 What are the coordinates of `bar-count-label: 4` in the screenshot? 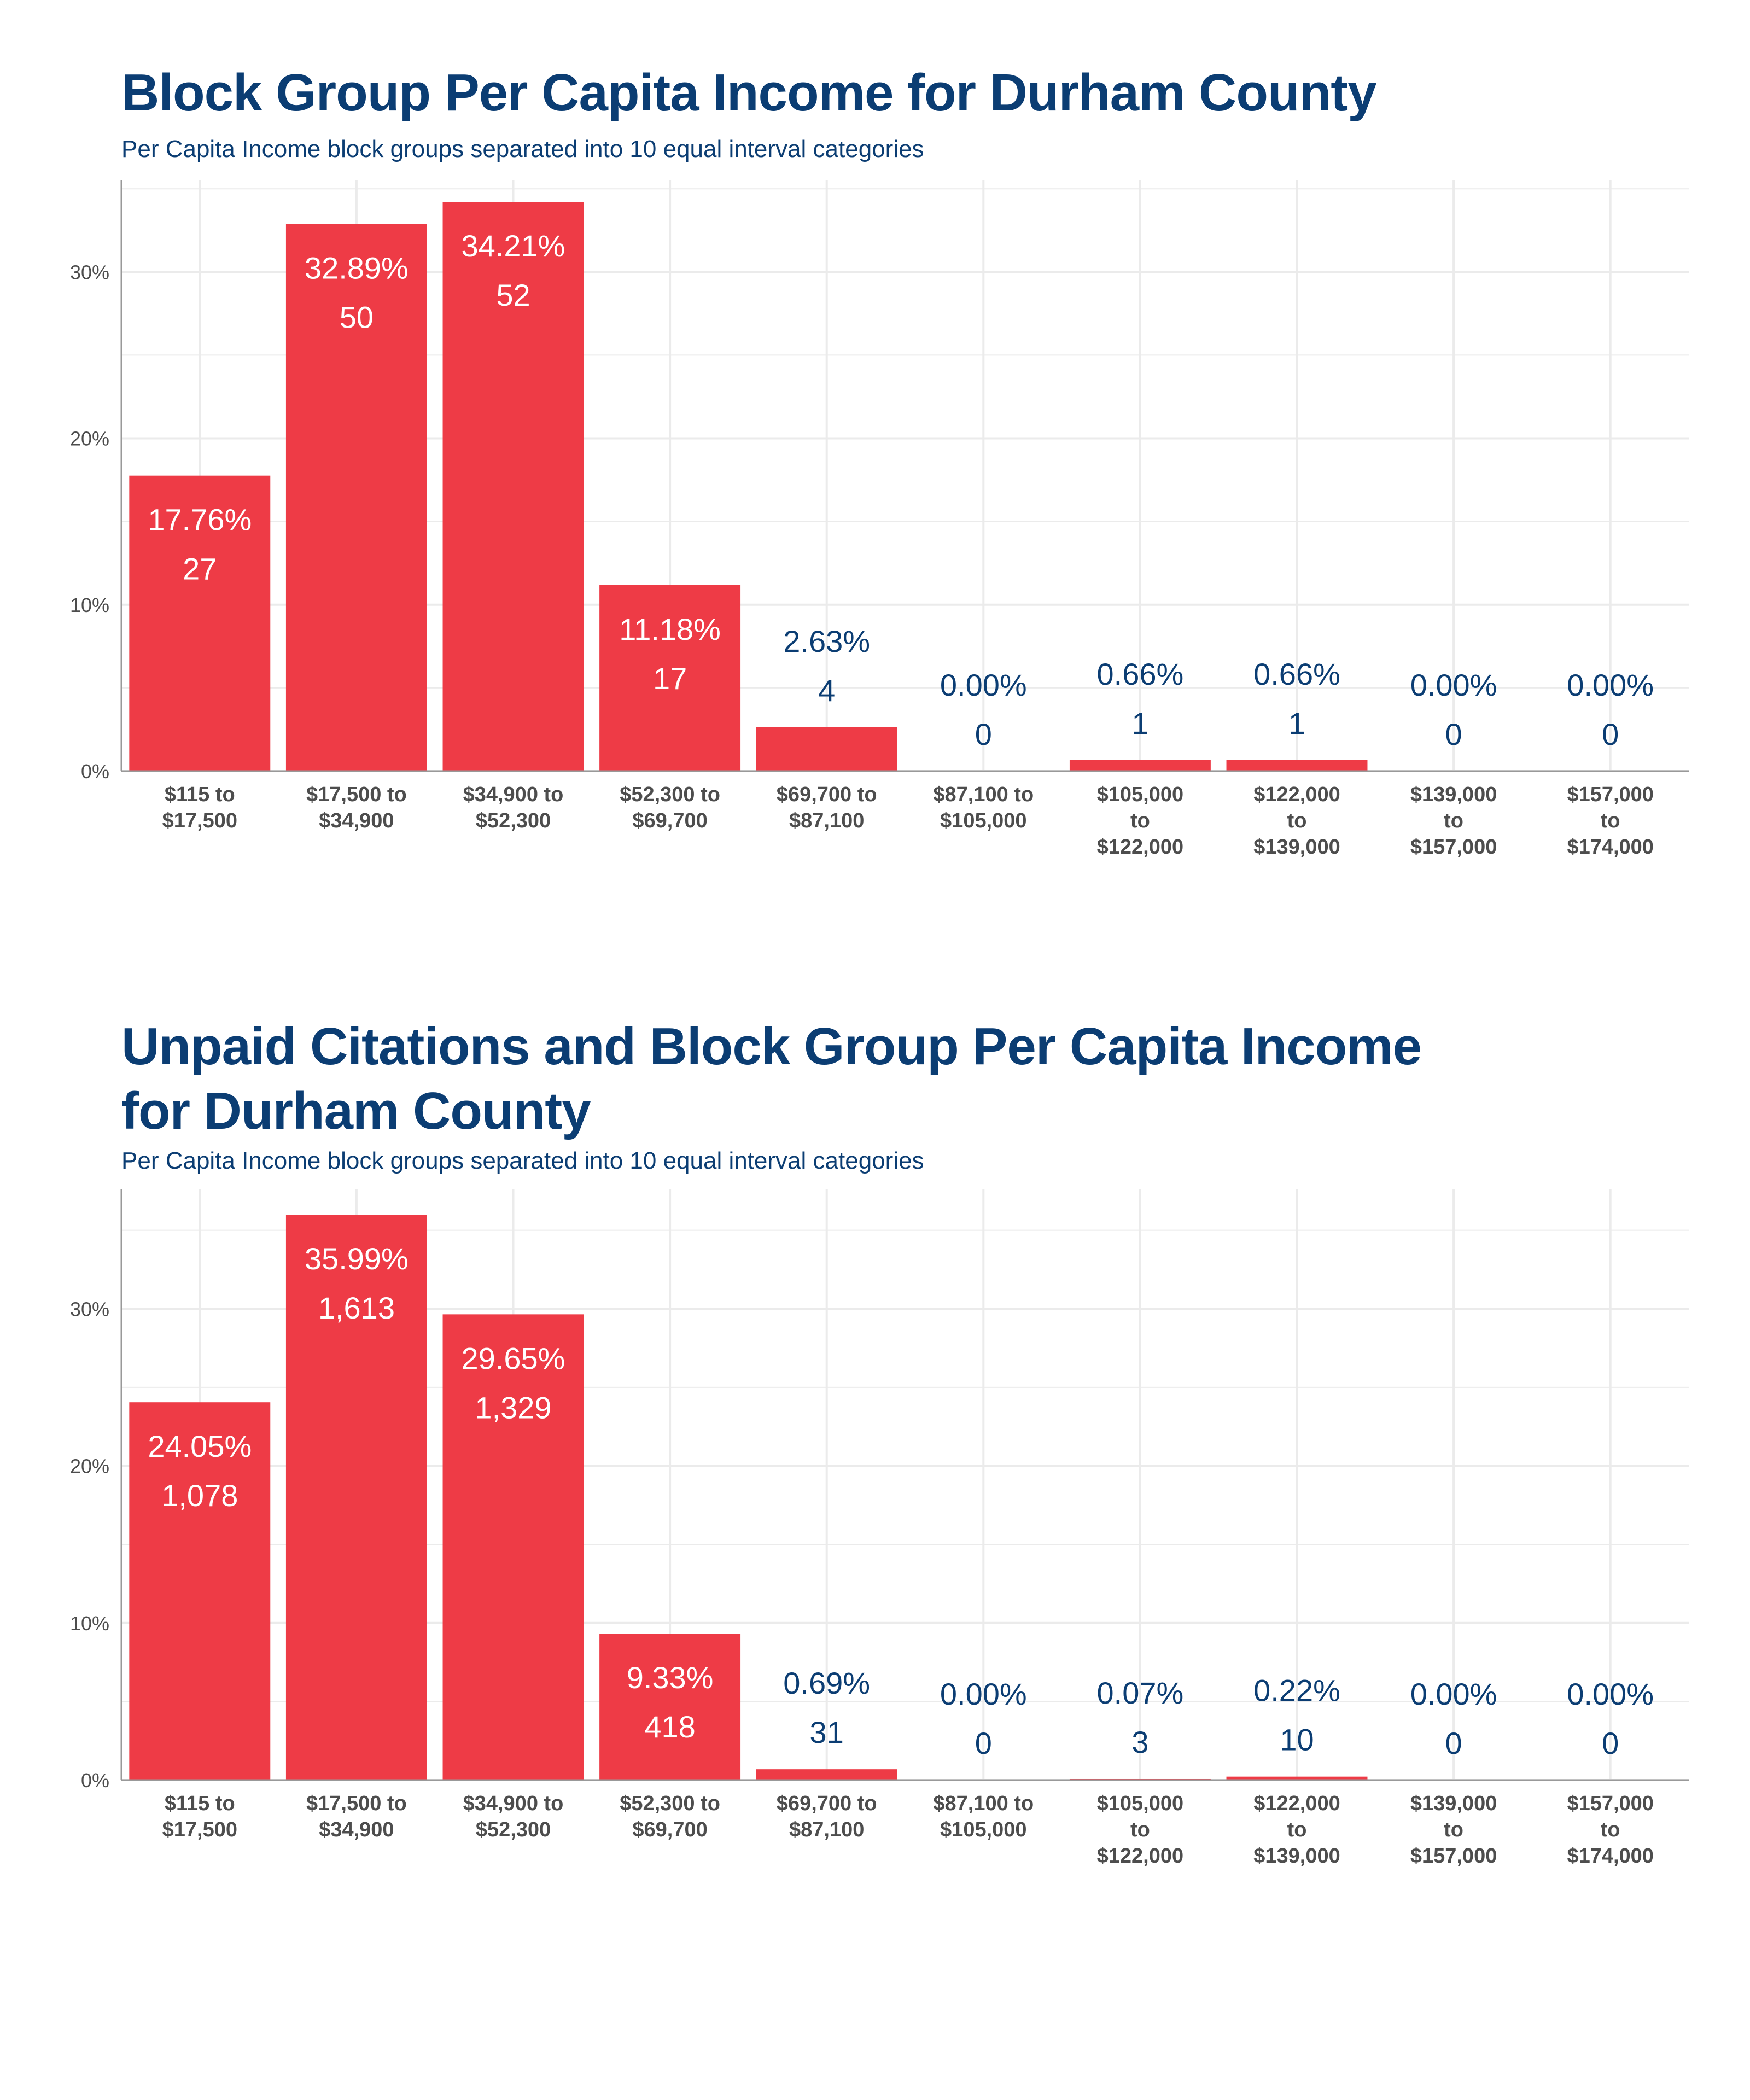 It's located at (826, 690).